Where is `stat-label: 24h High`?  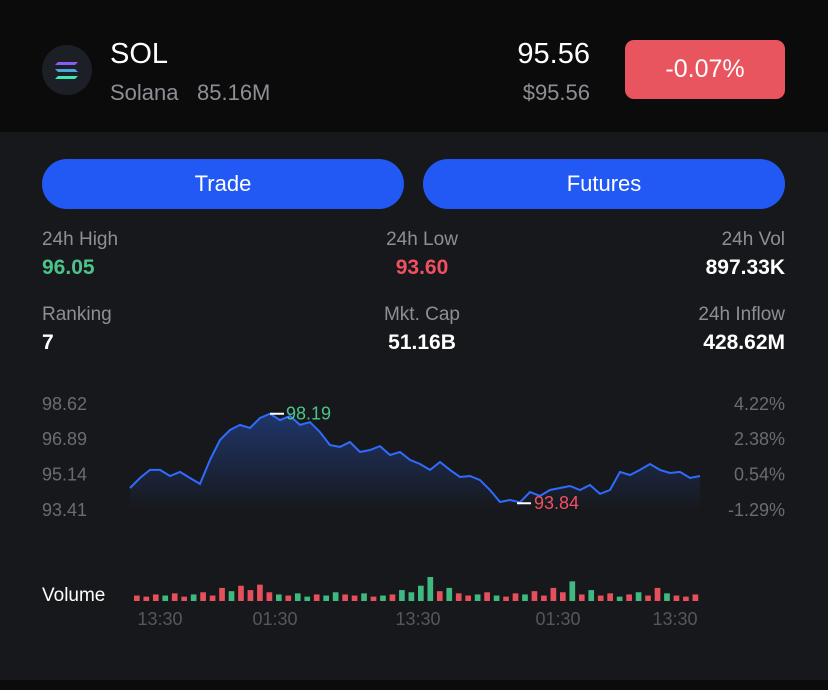 stat-label: 24h High is located at coordinates (80, 239).